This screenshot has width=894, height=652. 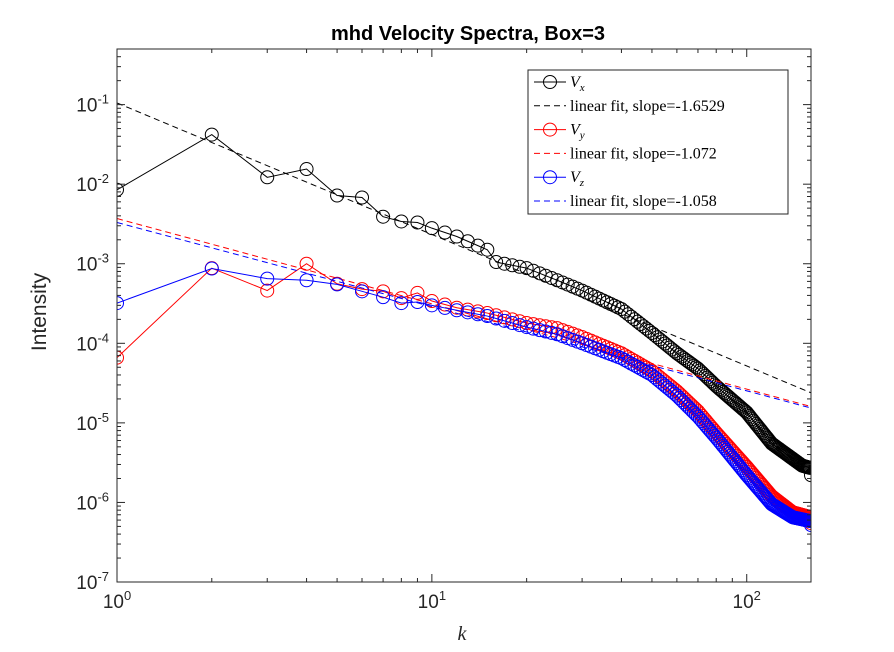 What do you see at coordinates (468, 34) in the screenshot?
I see `chart-title: mhd Velocity Spectra, Box=3` at bounding box center [468, 34].